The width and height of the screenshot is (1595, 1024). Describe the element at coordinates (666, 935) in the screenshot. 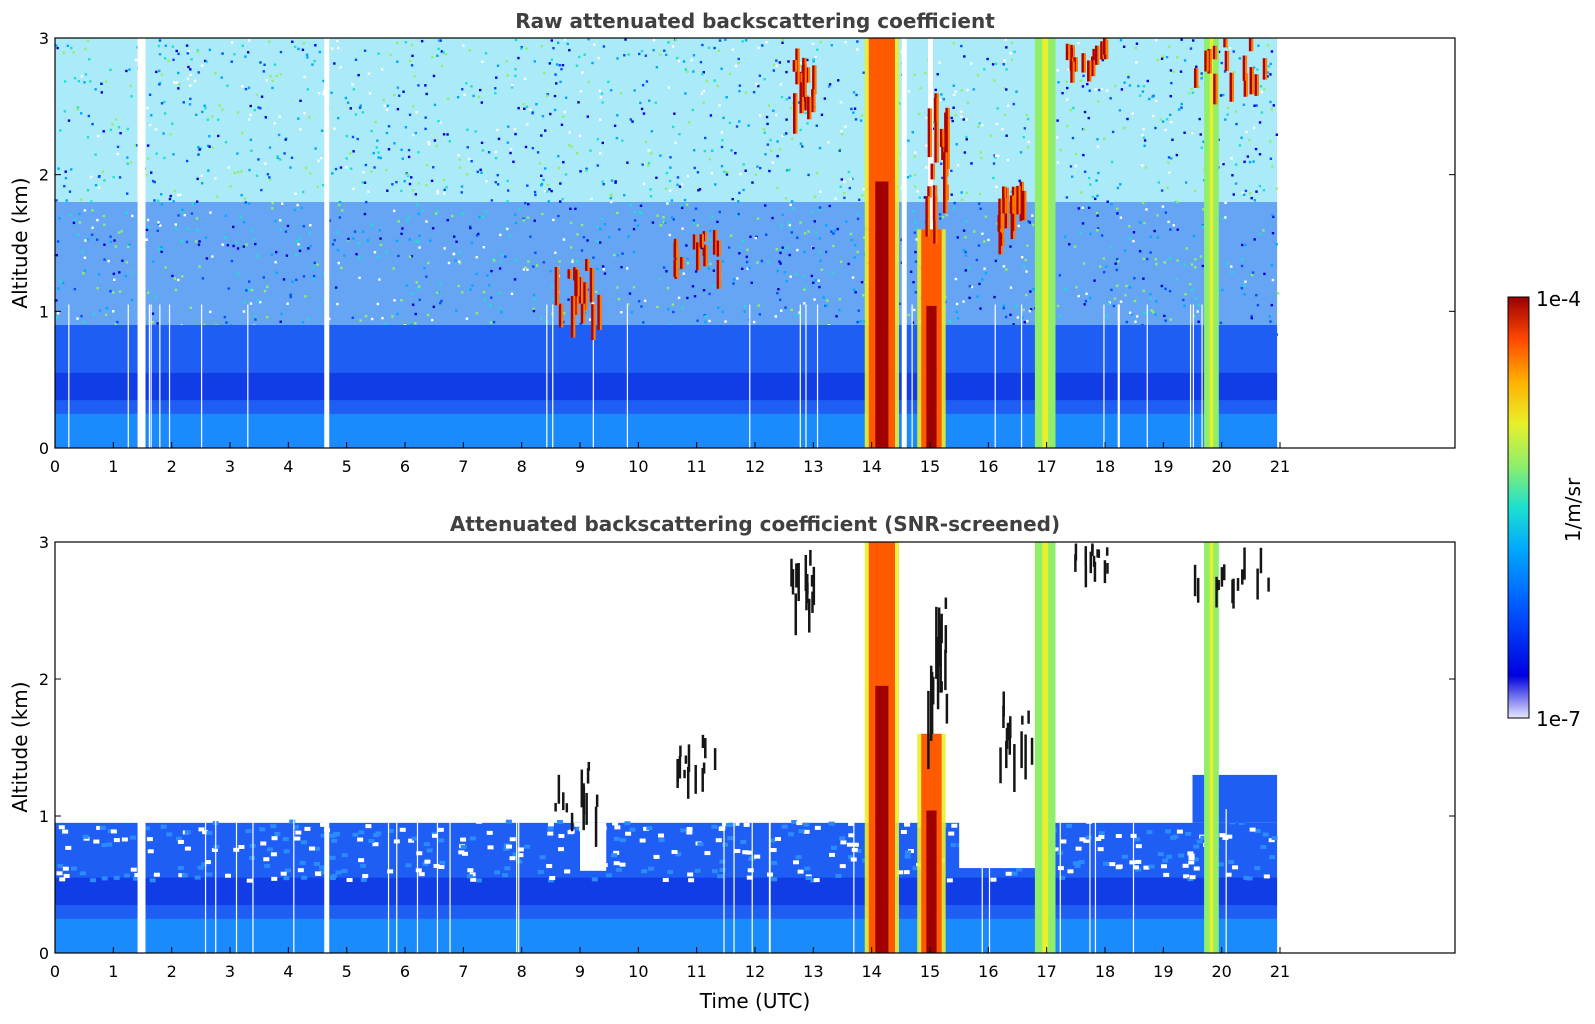

I see `surface-layer` at that location.